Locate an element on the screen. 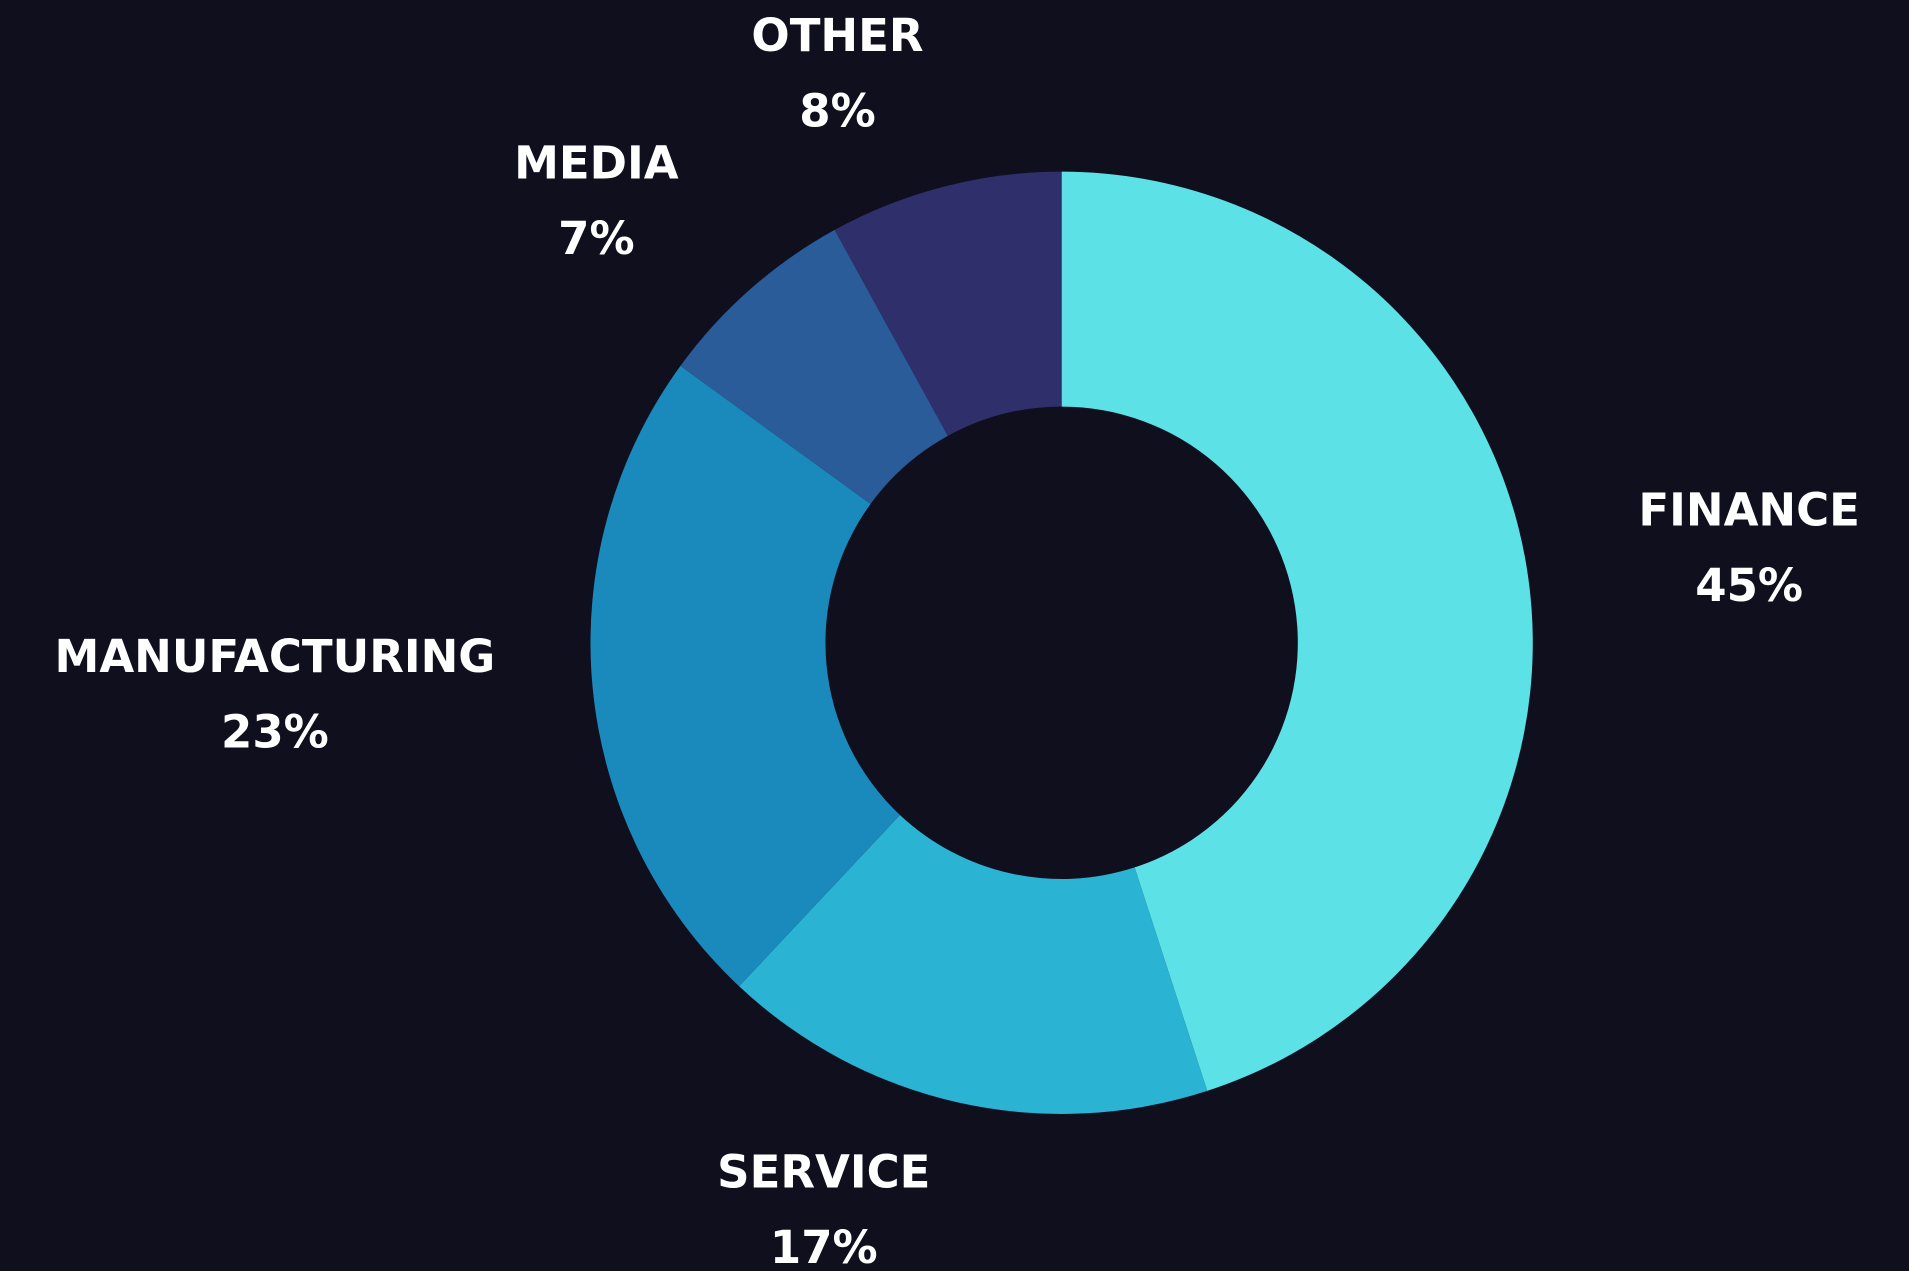 This screenshot has width=1909, height=1271. slice-label: MEDIA is located at coordinates (596, 163).